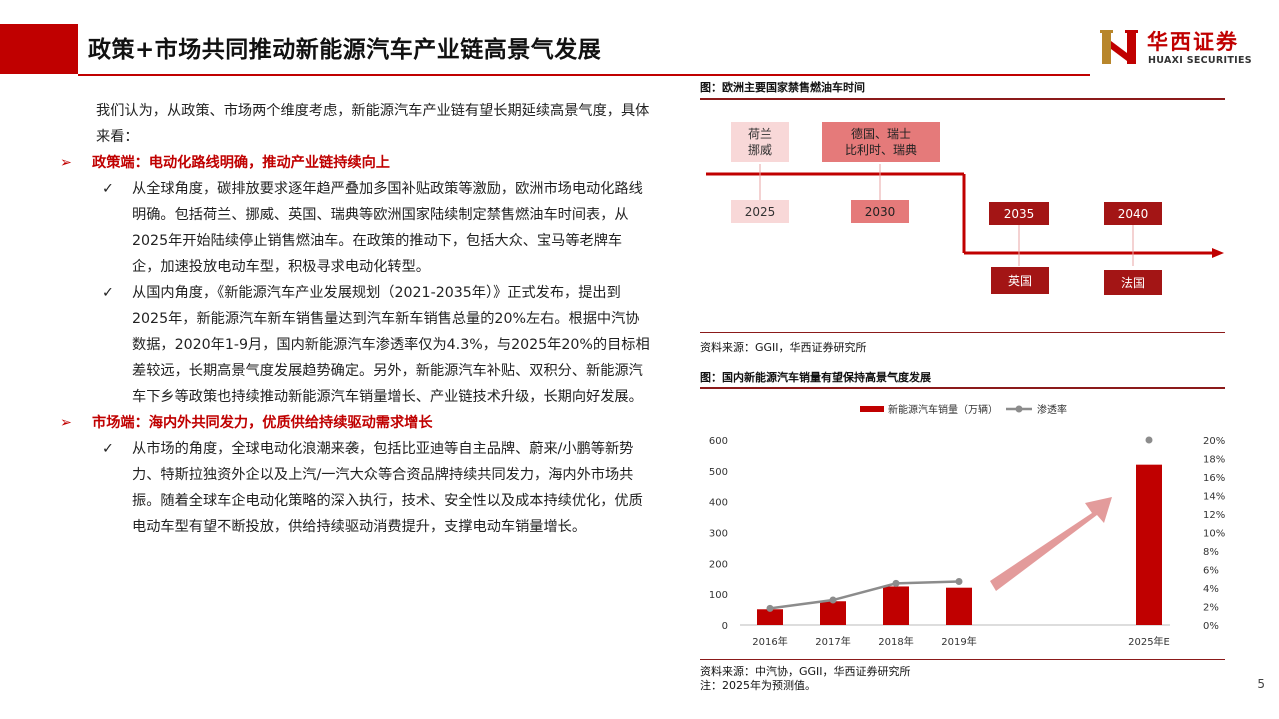 The image size is (1279, 719). I want to click on header-divider, so click(584, 75).